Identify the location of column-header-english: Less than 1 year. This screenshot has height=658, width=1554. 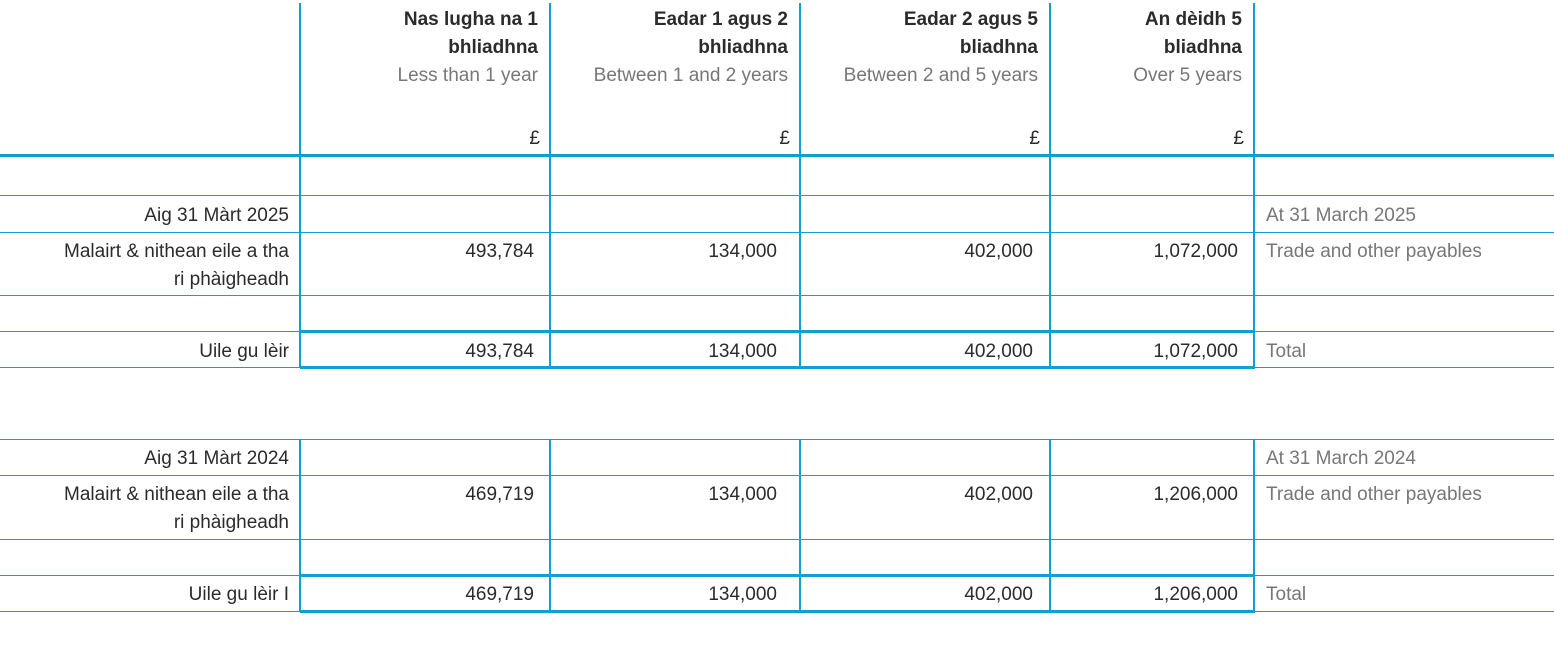
(467, 75).